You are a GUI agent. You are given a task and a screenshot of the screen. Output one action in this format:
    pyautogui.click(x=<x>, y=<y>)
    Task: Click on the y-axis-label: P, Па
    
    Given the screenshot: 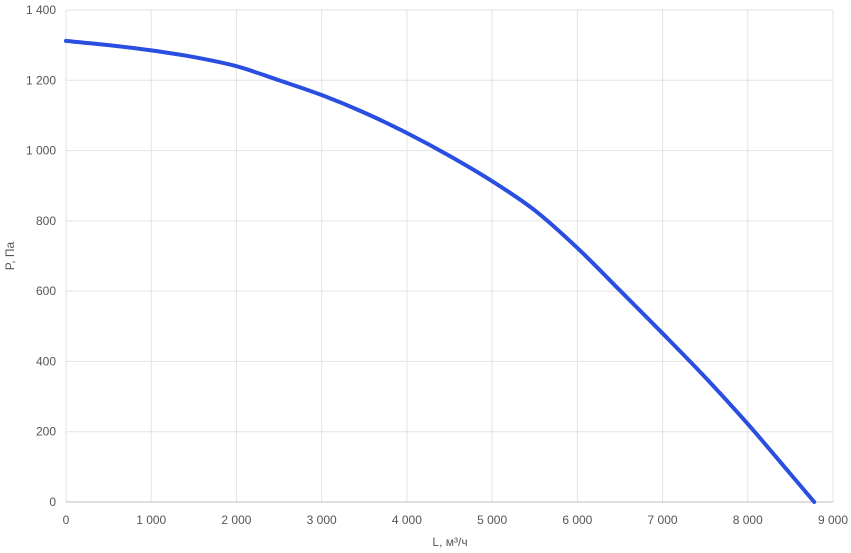 What is the action you would take?
    pyautogui.click(x=10, y=255)
    